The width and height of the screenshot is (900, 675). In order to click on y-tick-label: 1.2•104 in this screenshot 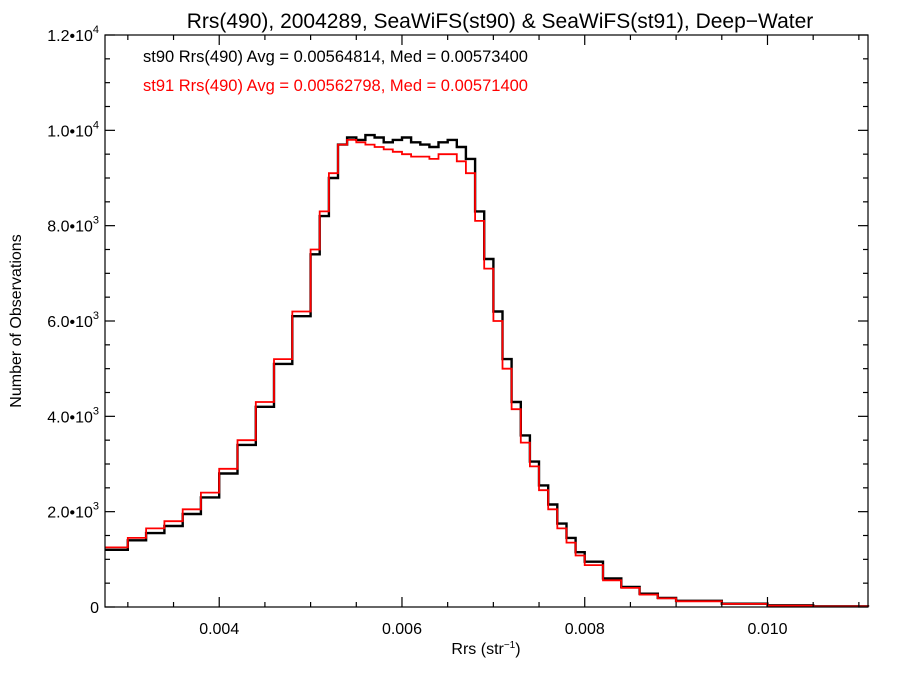, I will do `click(73, 34)`.